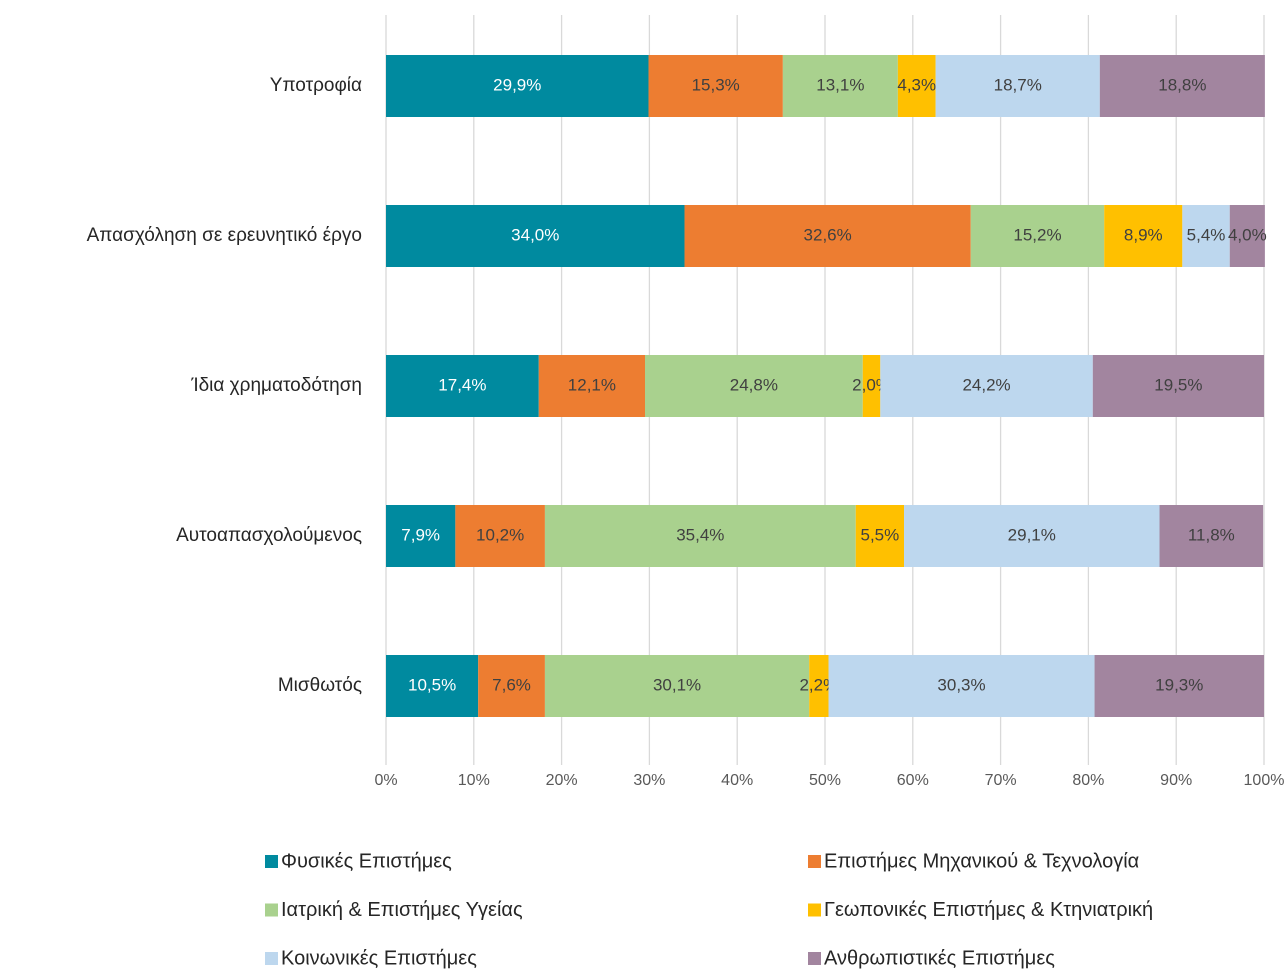  Describe the element at coordinates (1176, 780) in the screenshot. I see `x-tick-label: 90%` at that location.